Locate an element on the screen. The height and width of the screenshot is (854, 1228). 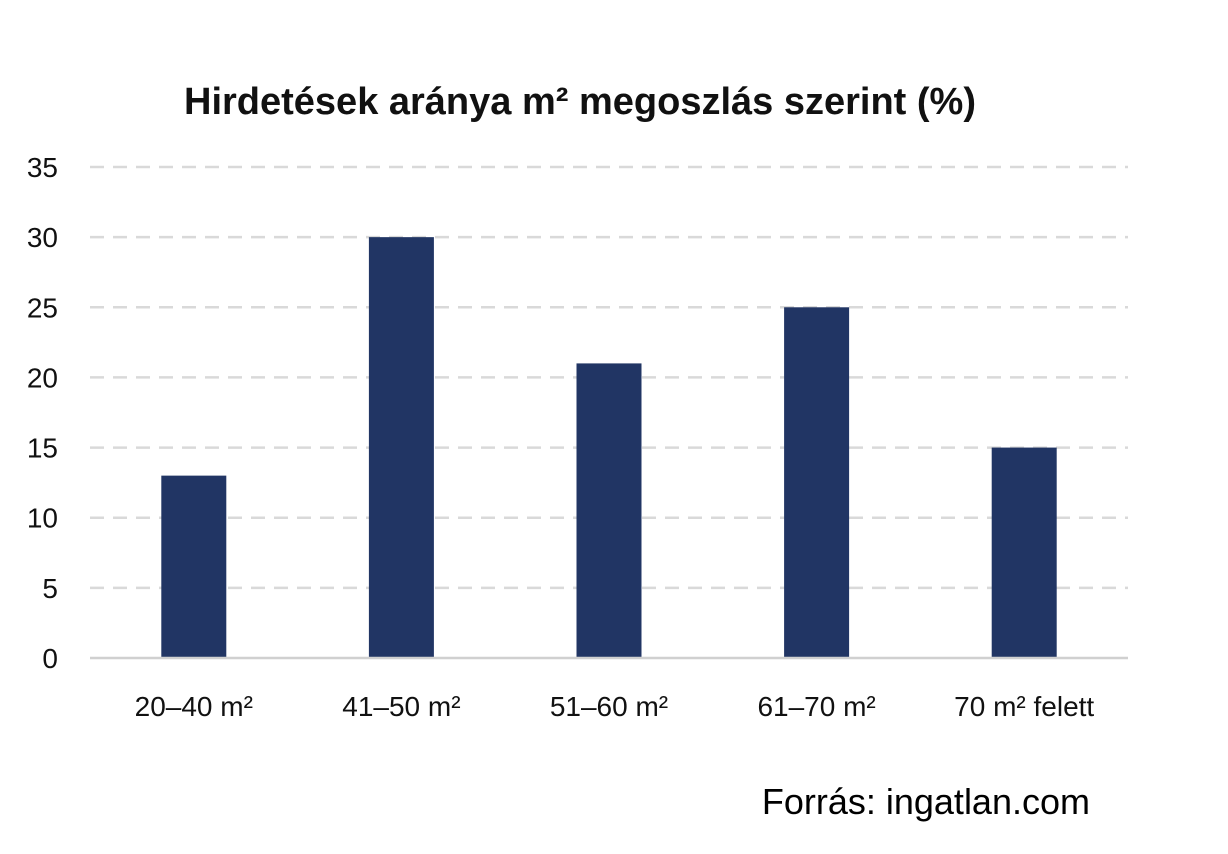
source-note: Forrás: ingatlan.com is located at coordinates (926, 801).